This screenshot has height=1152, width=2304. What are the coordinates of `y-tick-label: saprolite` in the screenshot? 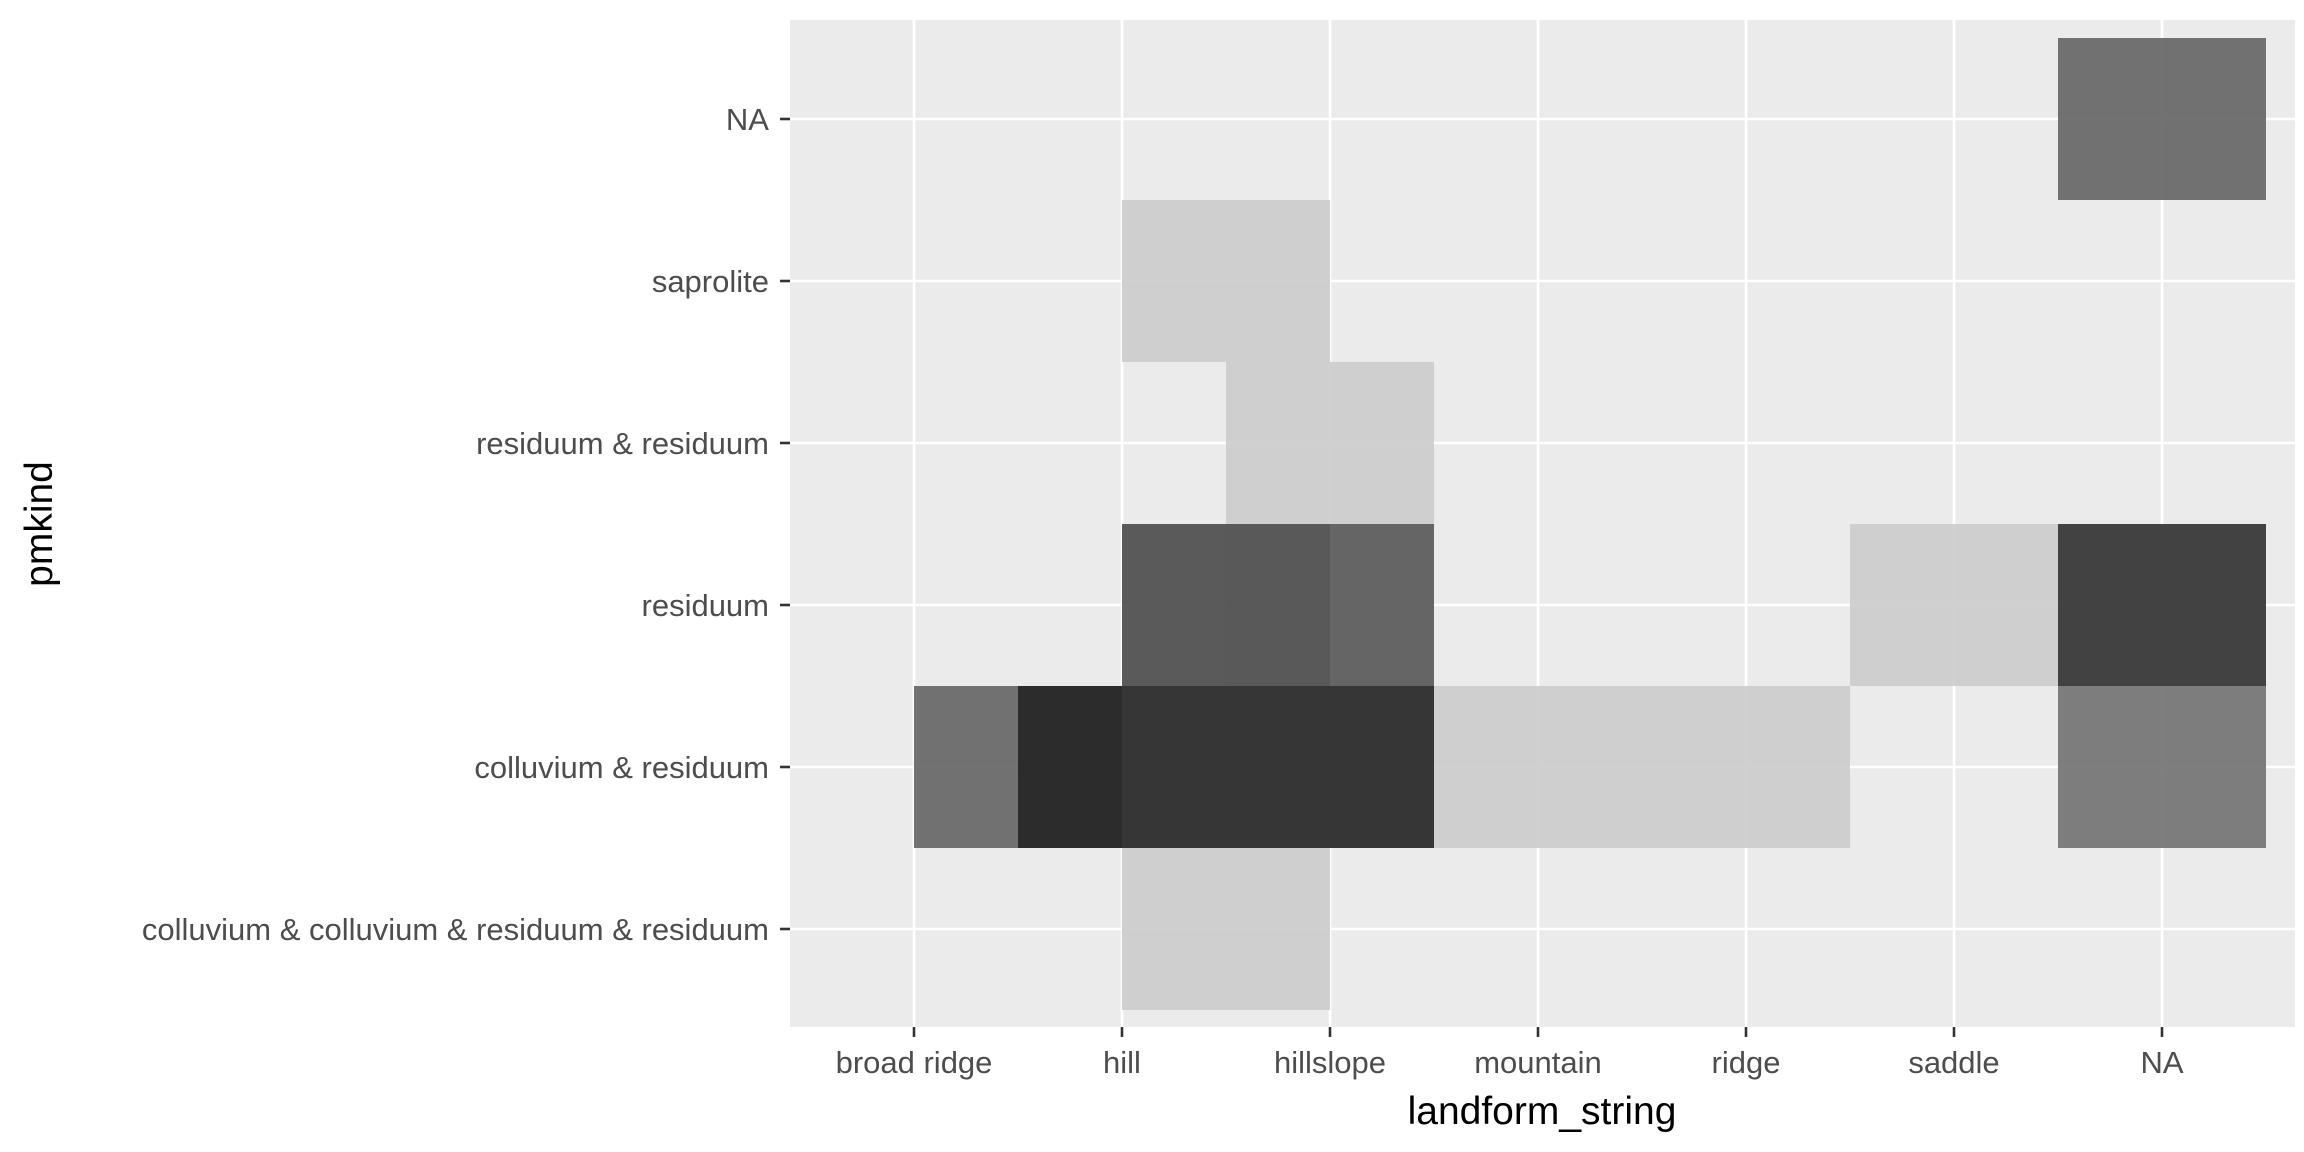 It's located at (710, 281).